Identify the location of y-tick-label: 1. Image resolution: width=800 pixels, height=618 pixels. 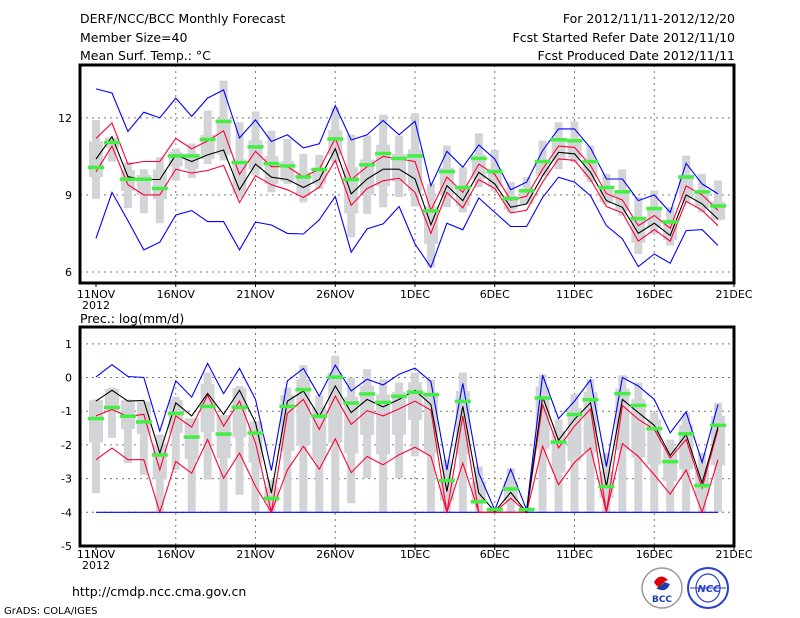
(68, 344).